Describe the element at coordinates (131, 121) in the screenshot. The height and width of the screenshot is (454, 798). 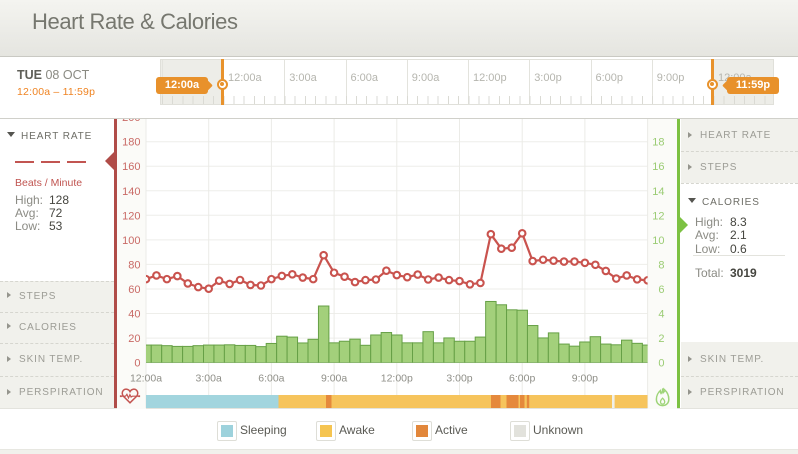
I see `svg-text: 200` at that location.